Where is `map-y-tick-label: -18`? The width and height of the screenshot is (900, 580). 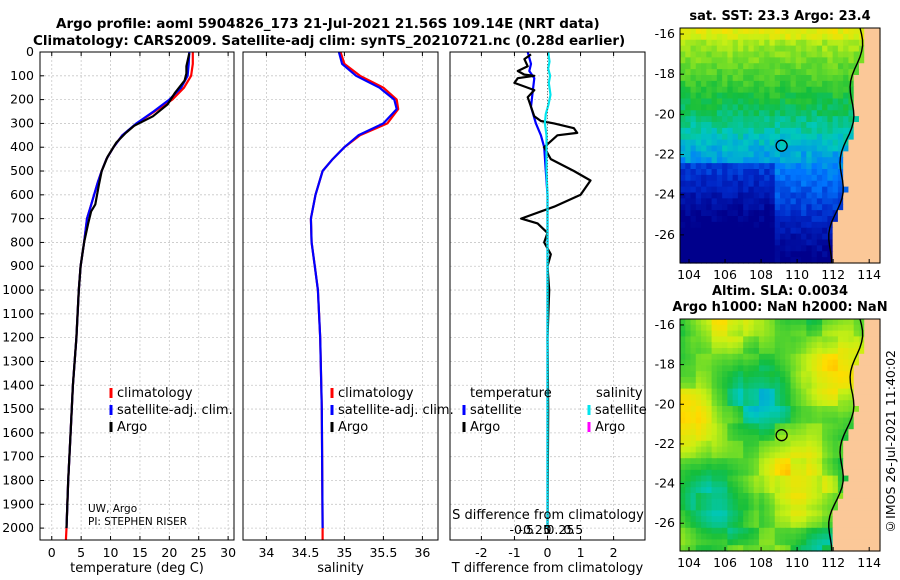 map-y-tick-label: -18 is located at coordinates (665, 73).